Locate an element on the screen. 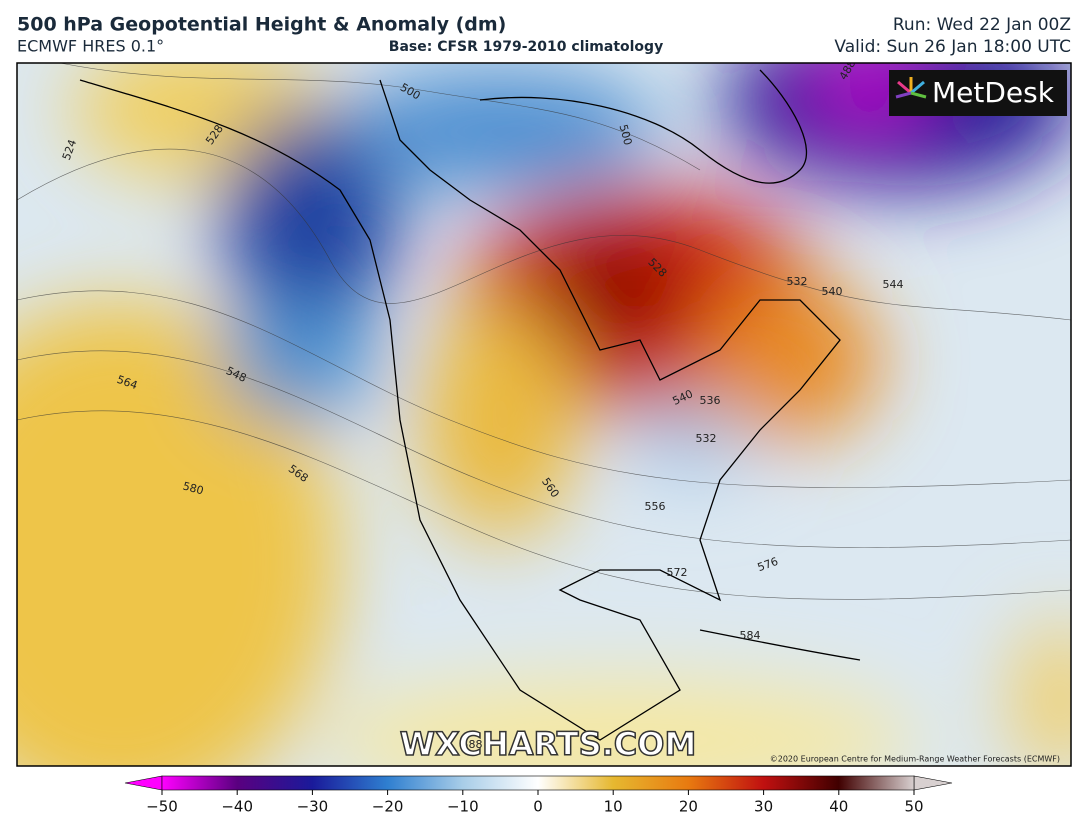 The image size is (1088, 837). logo-icon is located at coordinates (911, 88).